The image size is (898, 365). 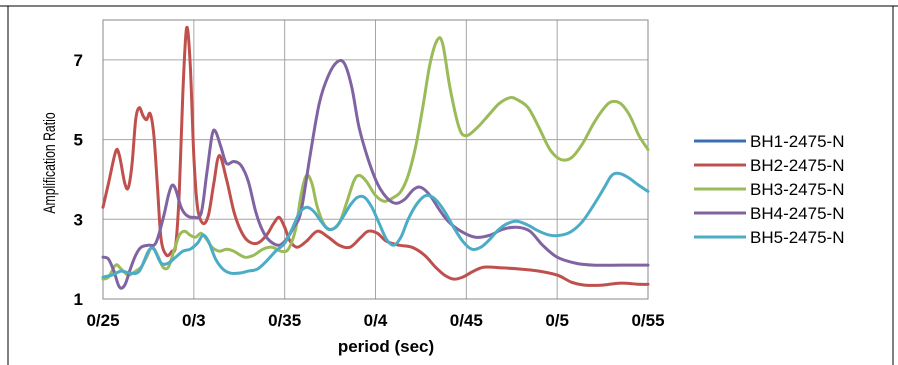 I want to click on x-tick-label: 0/35, so click(x=284, y=320).